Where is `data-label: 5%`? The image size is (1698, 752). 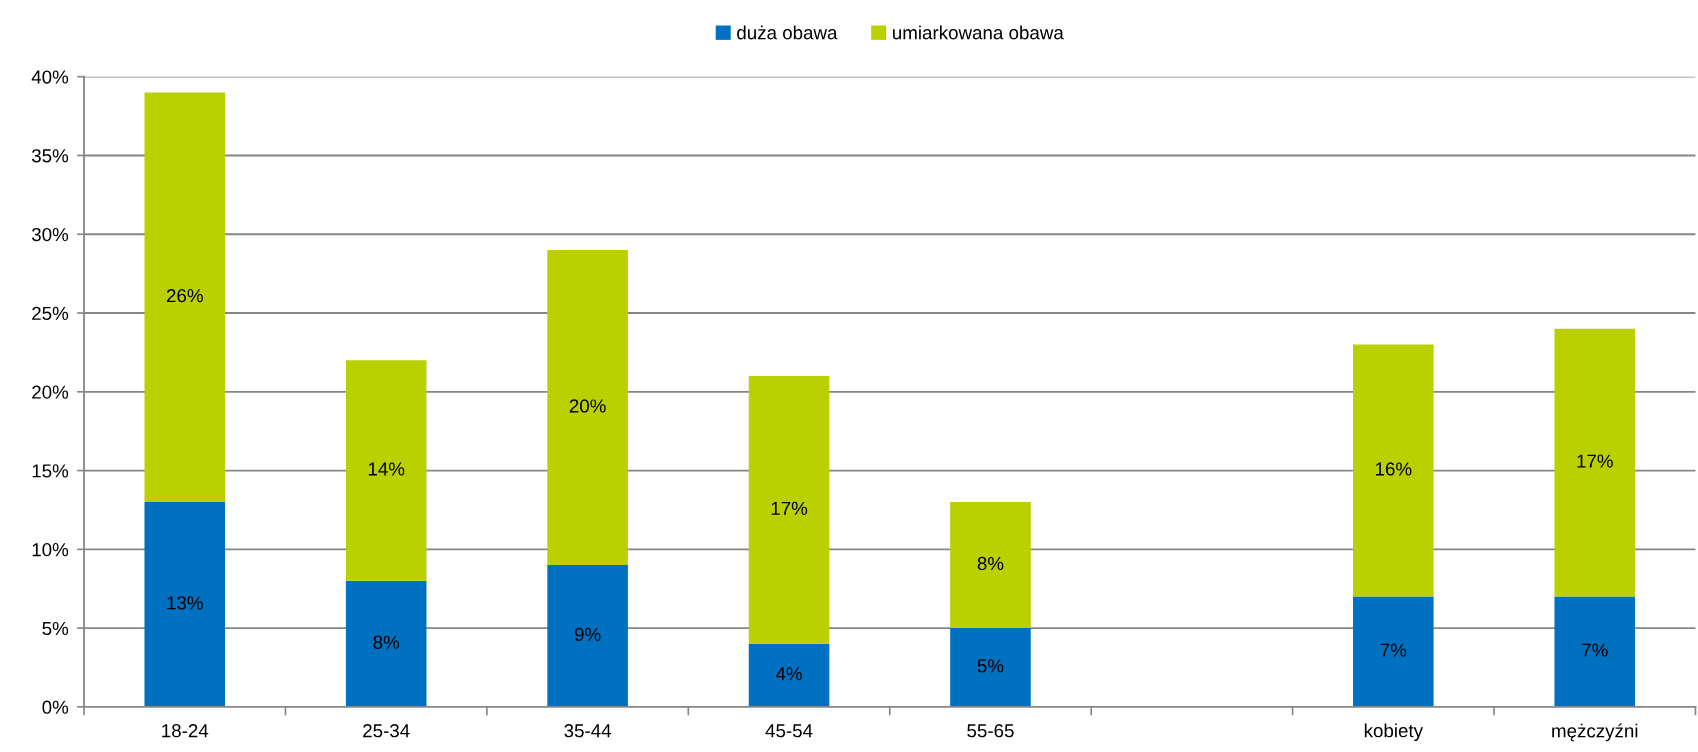 data-label: 5% is located at coordinates (990, 666).